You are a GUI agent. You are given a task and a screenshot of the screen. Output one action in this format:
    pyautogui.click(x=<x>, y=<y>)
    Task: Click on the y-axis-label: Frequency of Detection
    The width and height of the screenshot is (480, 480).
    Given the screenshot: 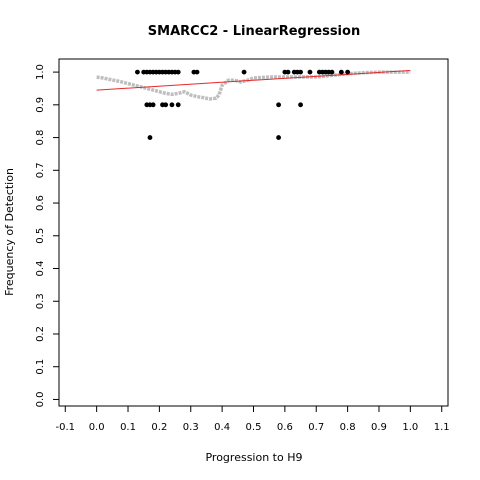 What is the action you would take?
    pyautogui.click(x=9, y=232)
    